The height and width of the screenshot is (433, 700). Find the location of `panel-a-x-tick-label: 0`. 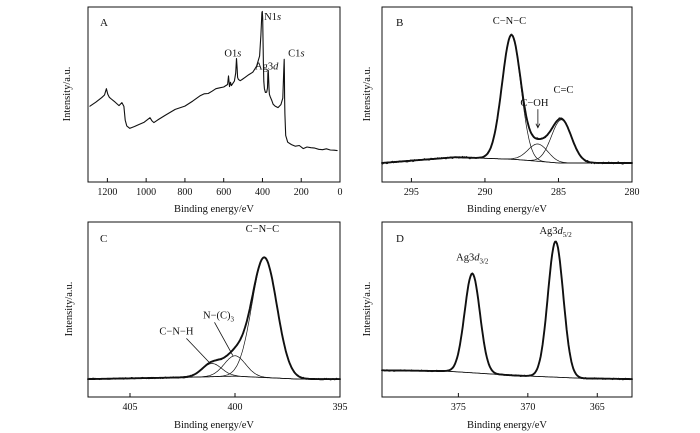

panel-a-x-tick-label: 0 is located at coordinates (340, 192).